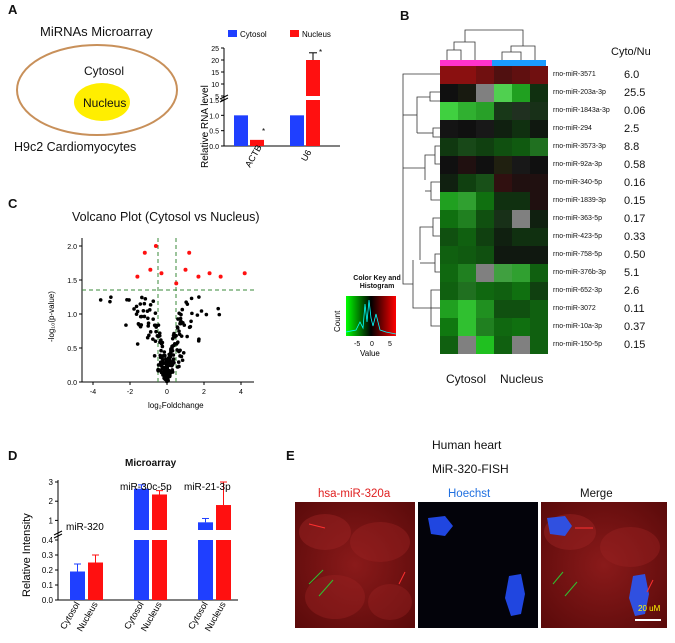 Image resolution: width=675 pixels, height=643 pixels. What do you see at coordinates (578, 254) in the screenshot?
I see `row-label: rno-miR-758-5p` at bounding box center [578, 254].